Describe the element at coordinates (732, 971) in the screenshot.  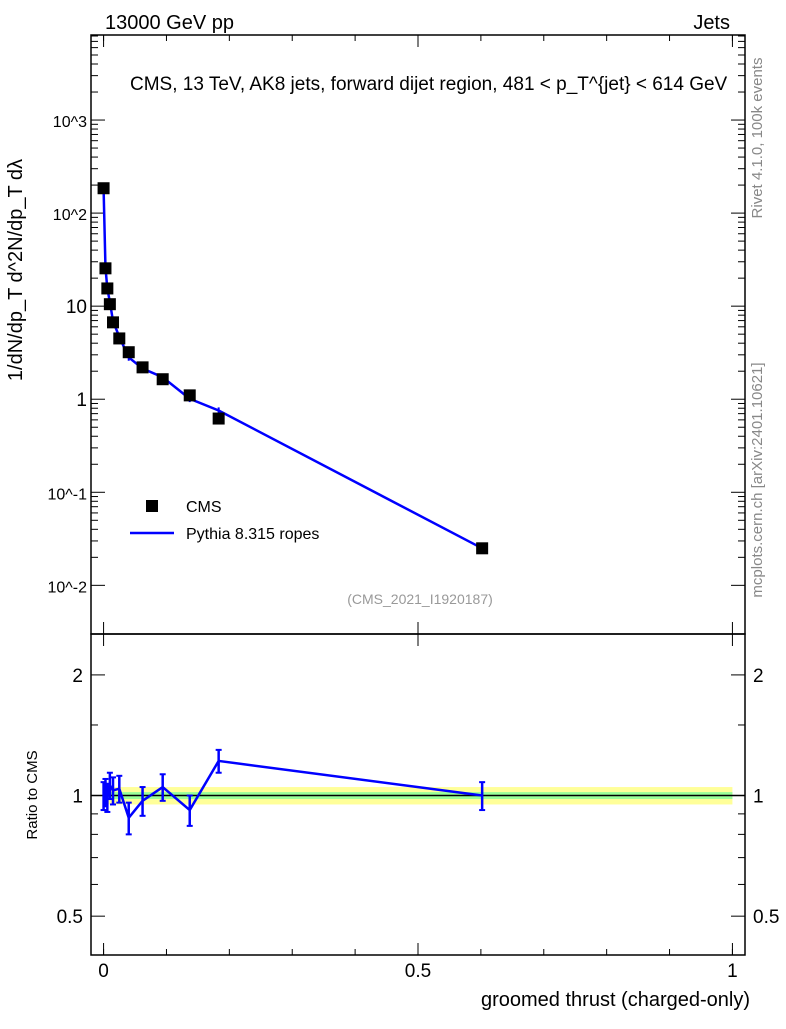
I see `x-tick-label: 1` at that location.